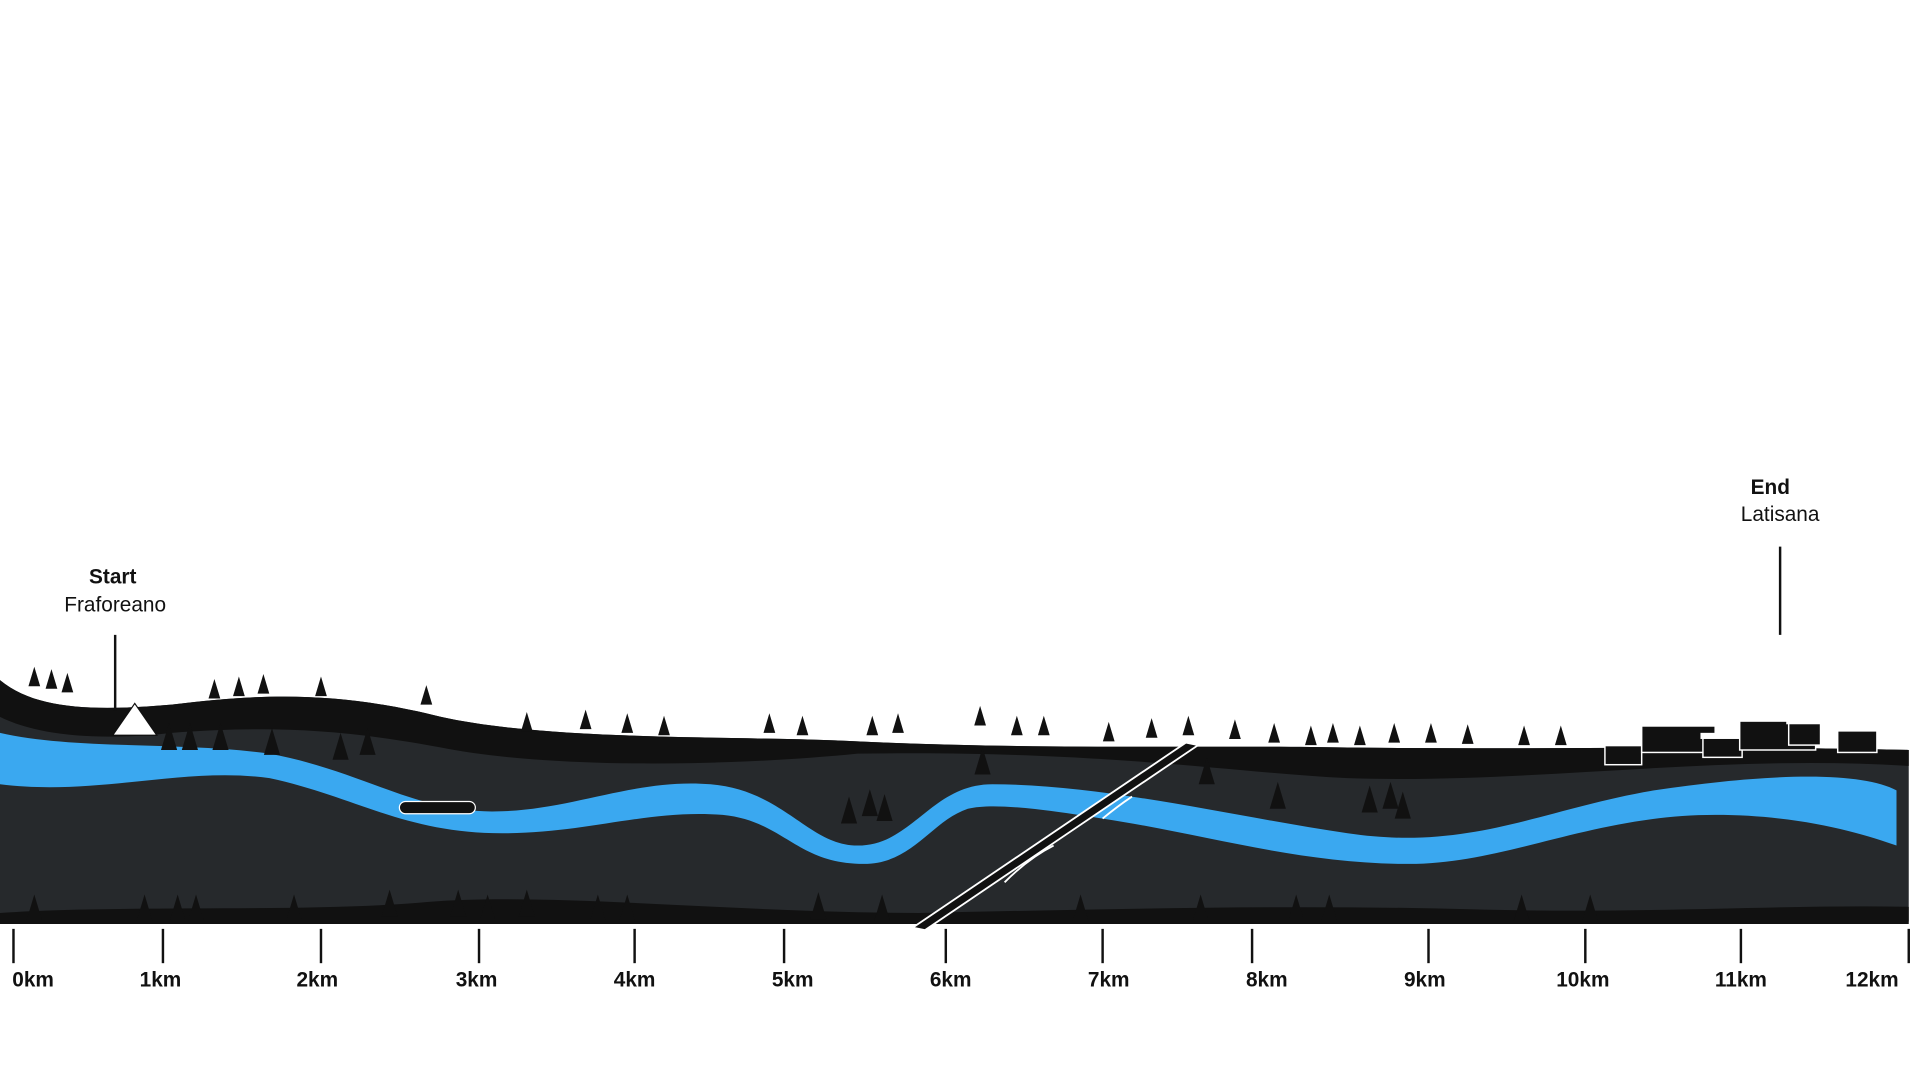 The image size is (1921, 1081). Describe the element at coordinates (134, 719) in the screenshot. I see `tent` at that location.